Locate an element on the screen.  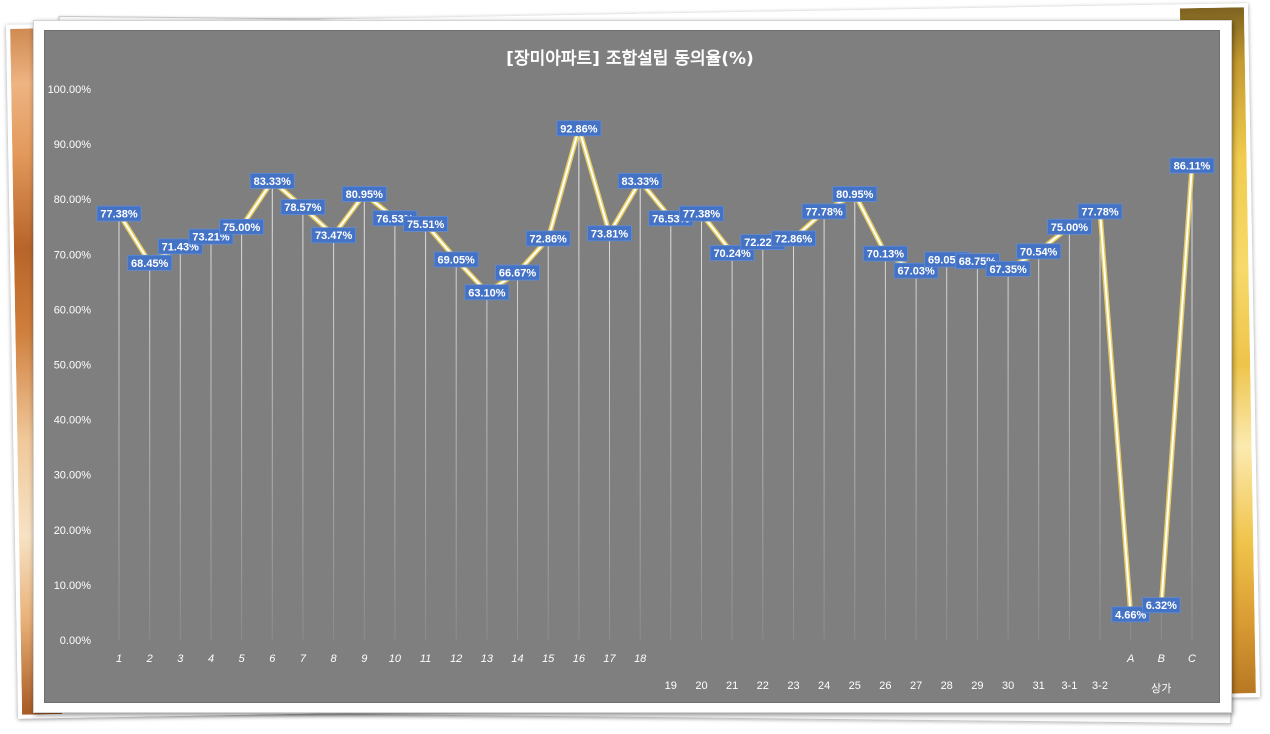
x-tick-label: 4 is located at coordinates (211, 659).